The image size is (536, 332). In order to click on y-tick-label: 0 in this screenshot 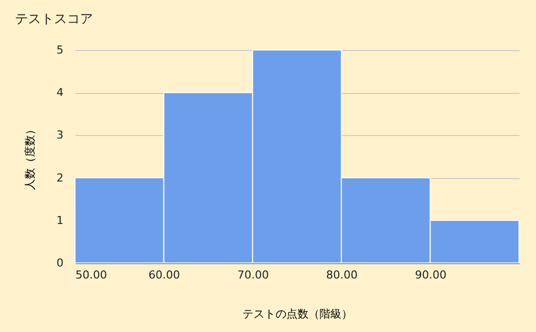, I will do `click(60, 263)`.